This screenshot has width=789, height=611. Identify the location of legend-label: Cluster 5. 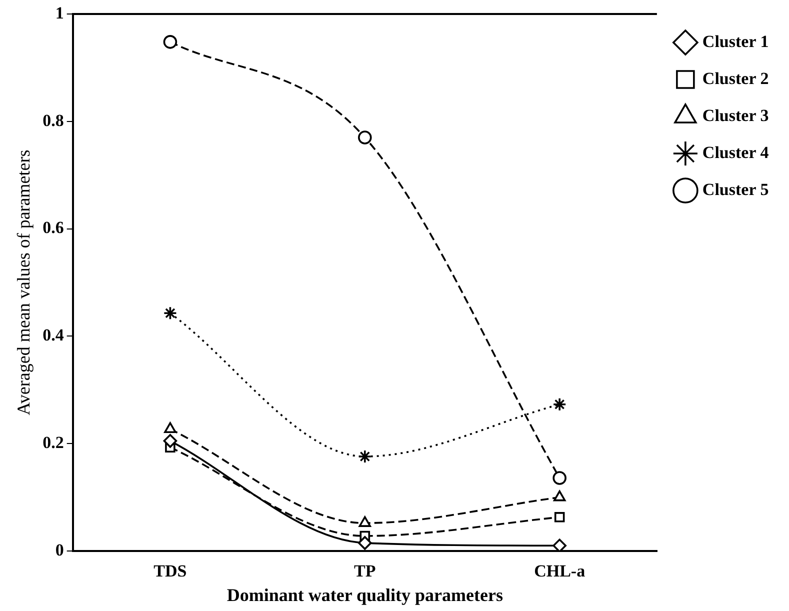
(735, 189).